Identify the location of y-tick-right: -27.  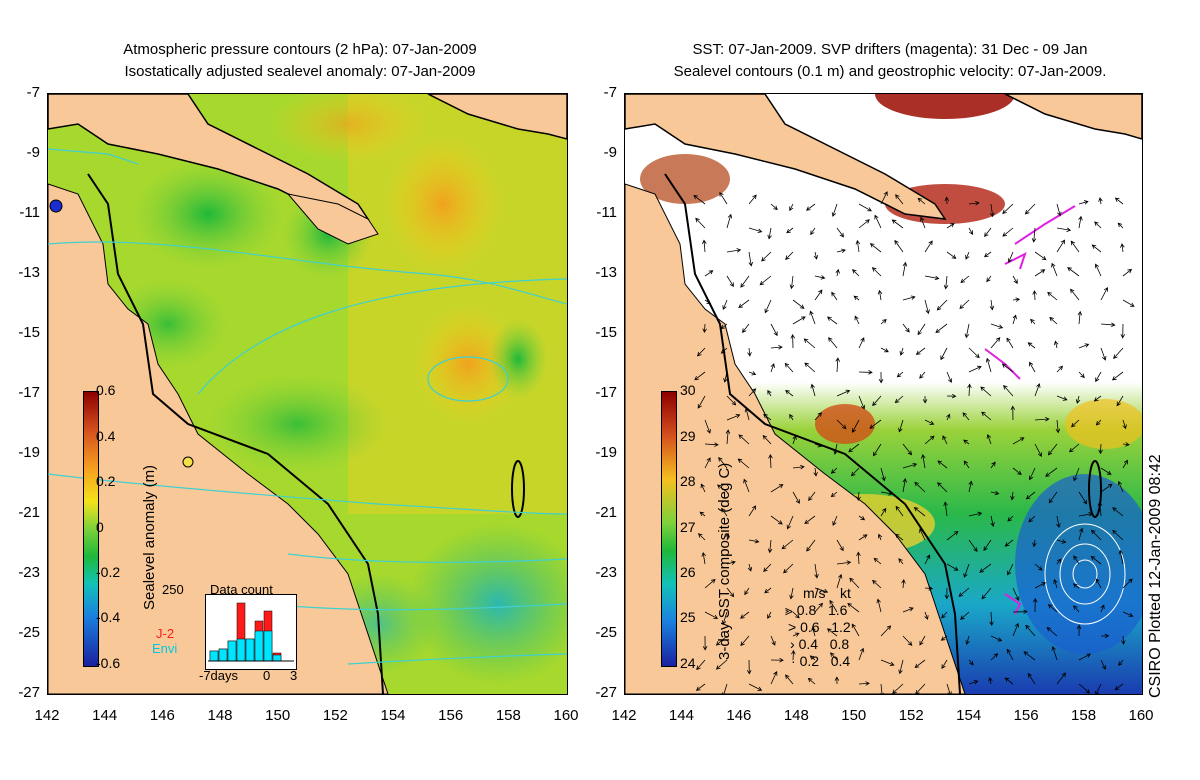
(606, 692).